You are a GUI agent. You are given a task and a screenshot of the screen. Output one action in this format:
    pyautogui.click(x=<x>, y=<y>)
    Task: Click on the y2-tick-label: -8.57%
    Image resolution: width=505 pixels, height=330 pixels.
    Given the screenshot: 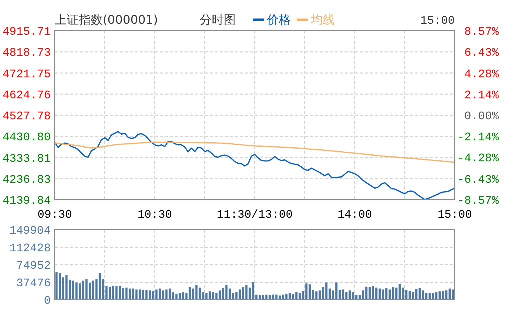 What is the action you would take?
    pyautogui.click(x=479, y=201)
    